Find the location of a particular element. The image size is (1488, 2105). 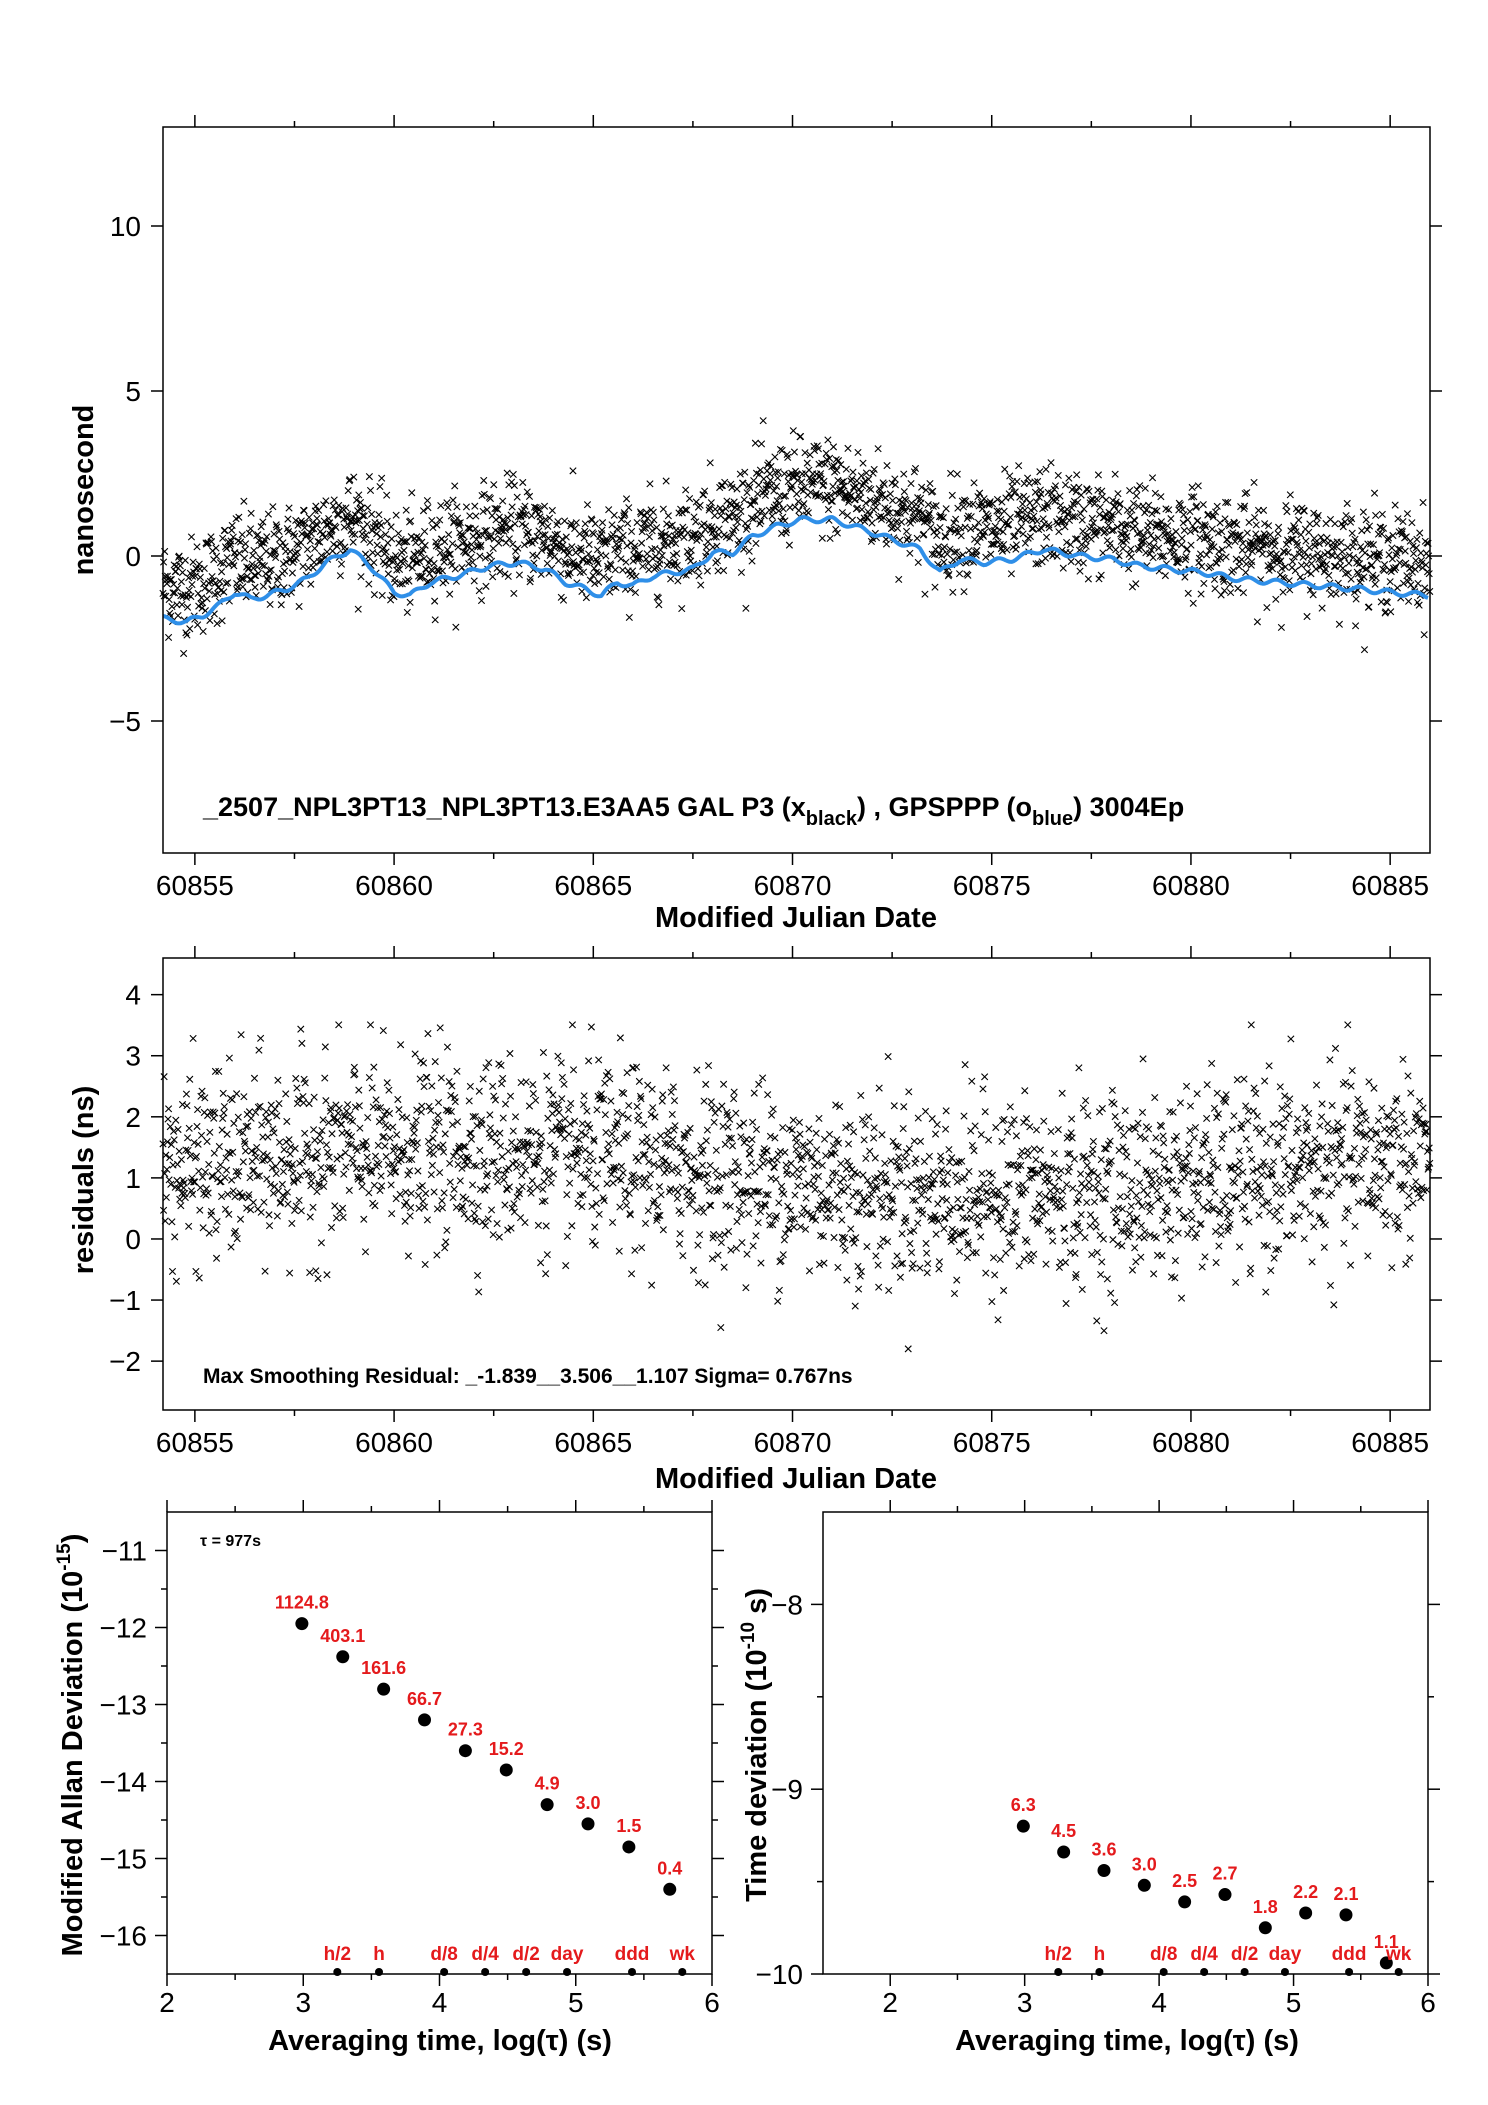

mdev-point-label: 27.3 is located at coordinates (465, 1730).